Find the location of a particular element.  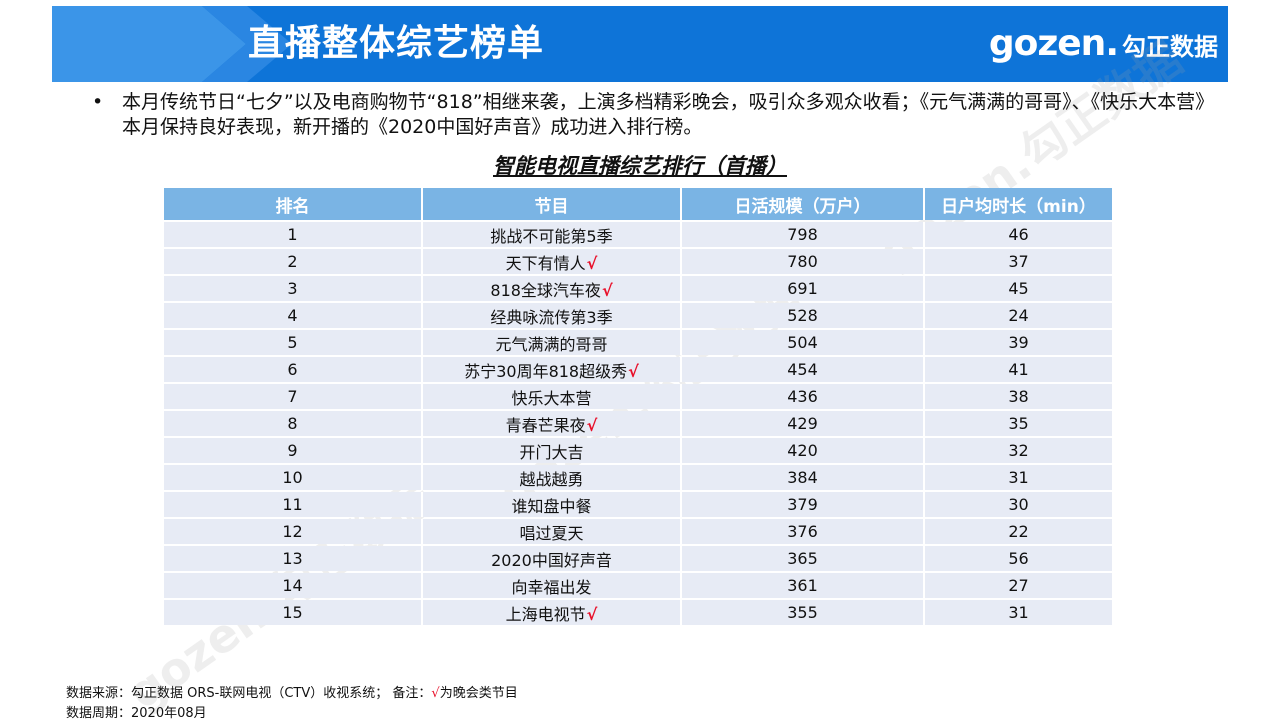

duration-cell-text: 37 is located at coordinates (1018, 261).